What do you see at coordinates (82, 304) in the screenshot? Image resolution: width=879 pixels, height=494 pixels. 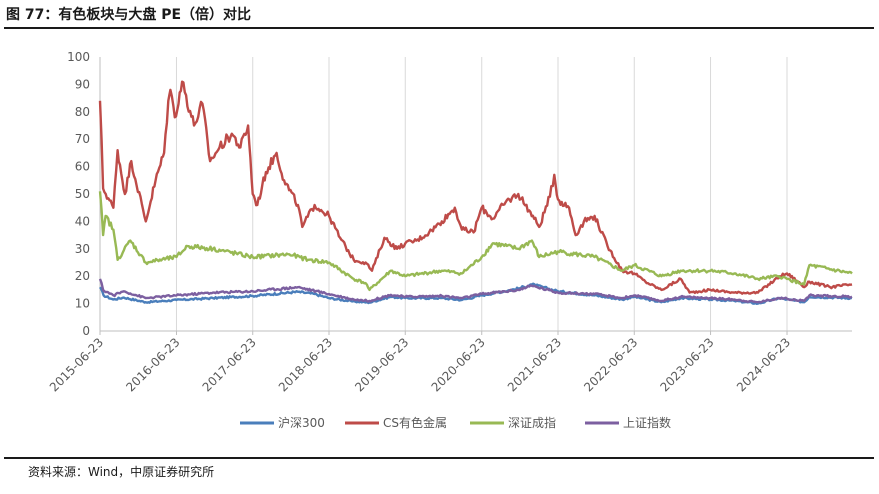 I see `y-tick-label: 10` at bounding box center [82, 304].